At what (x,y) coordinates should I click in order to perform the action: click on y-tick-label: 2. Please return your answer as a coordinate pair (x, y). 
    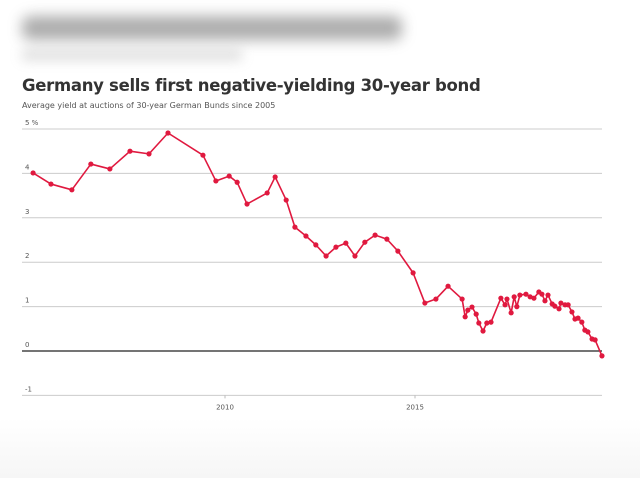
    Looking at the image, I should click on (27, 256).